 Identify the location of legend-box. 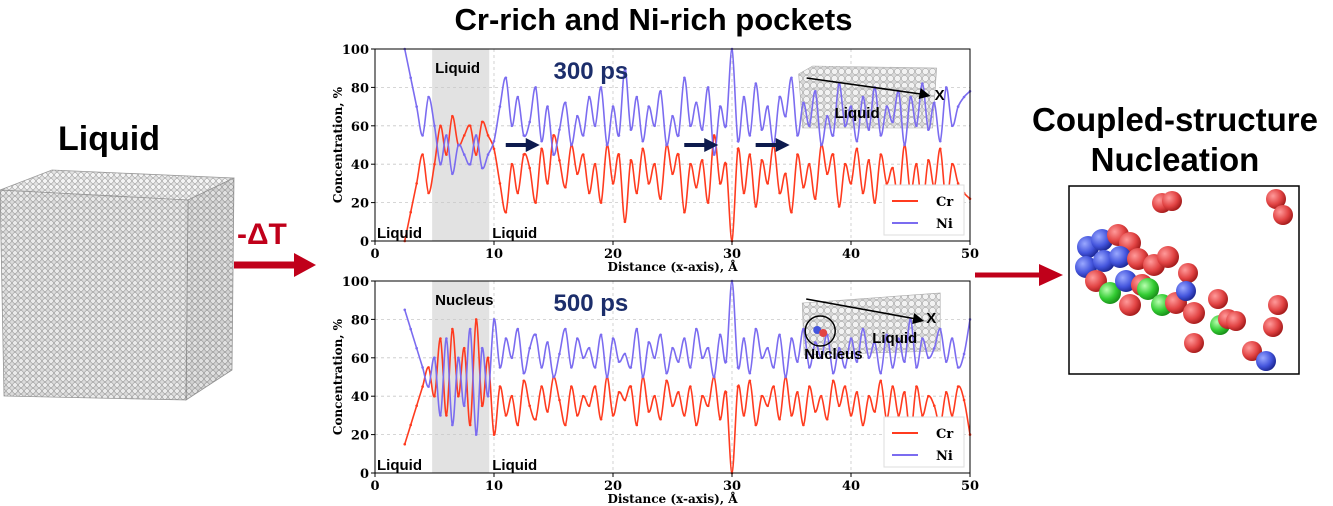
(924, 442).